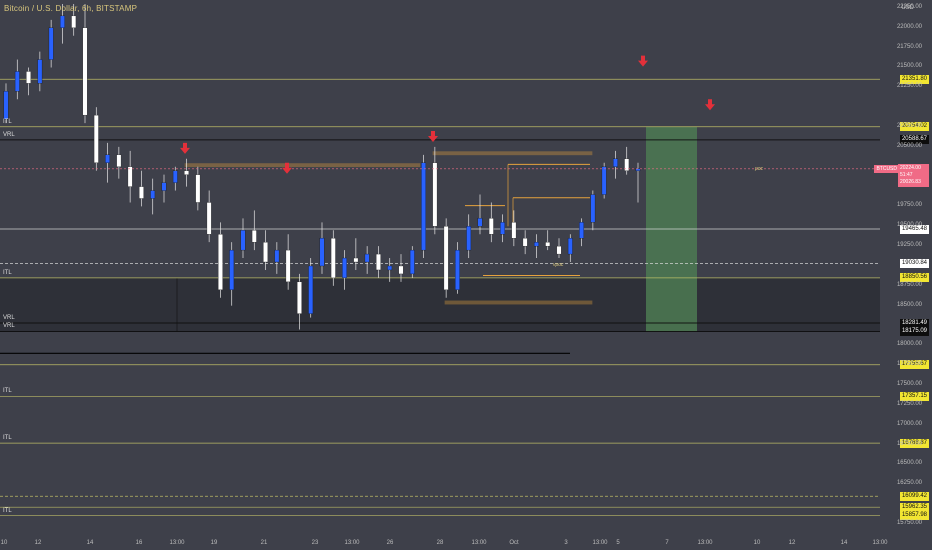  I want to click on price-label: 18281.49, so click(914, 323).